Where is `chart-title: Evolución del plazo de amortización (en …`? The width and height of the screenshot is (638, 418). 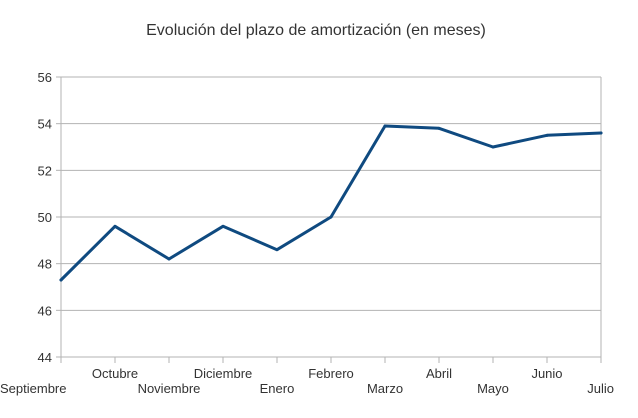 chart-title: Evolución del plazo de amortización (en … is located at coordinates (316, 30).